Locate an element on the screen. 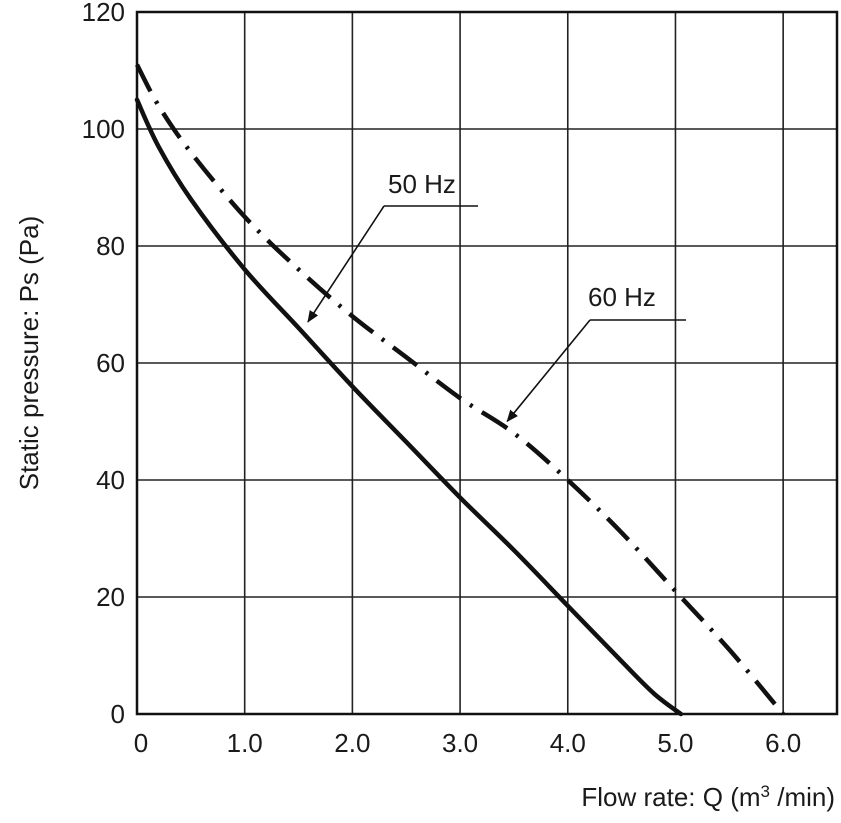 The height and width of the screenshot is (823, 841). y-axis-label: Static pressure: Ps (Pa) is located at coordinates (29, 353).